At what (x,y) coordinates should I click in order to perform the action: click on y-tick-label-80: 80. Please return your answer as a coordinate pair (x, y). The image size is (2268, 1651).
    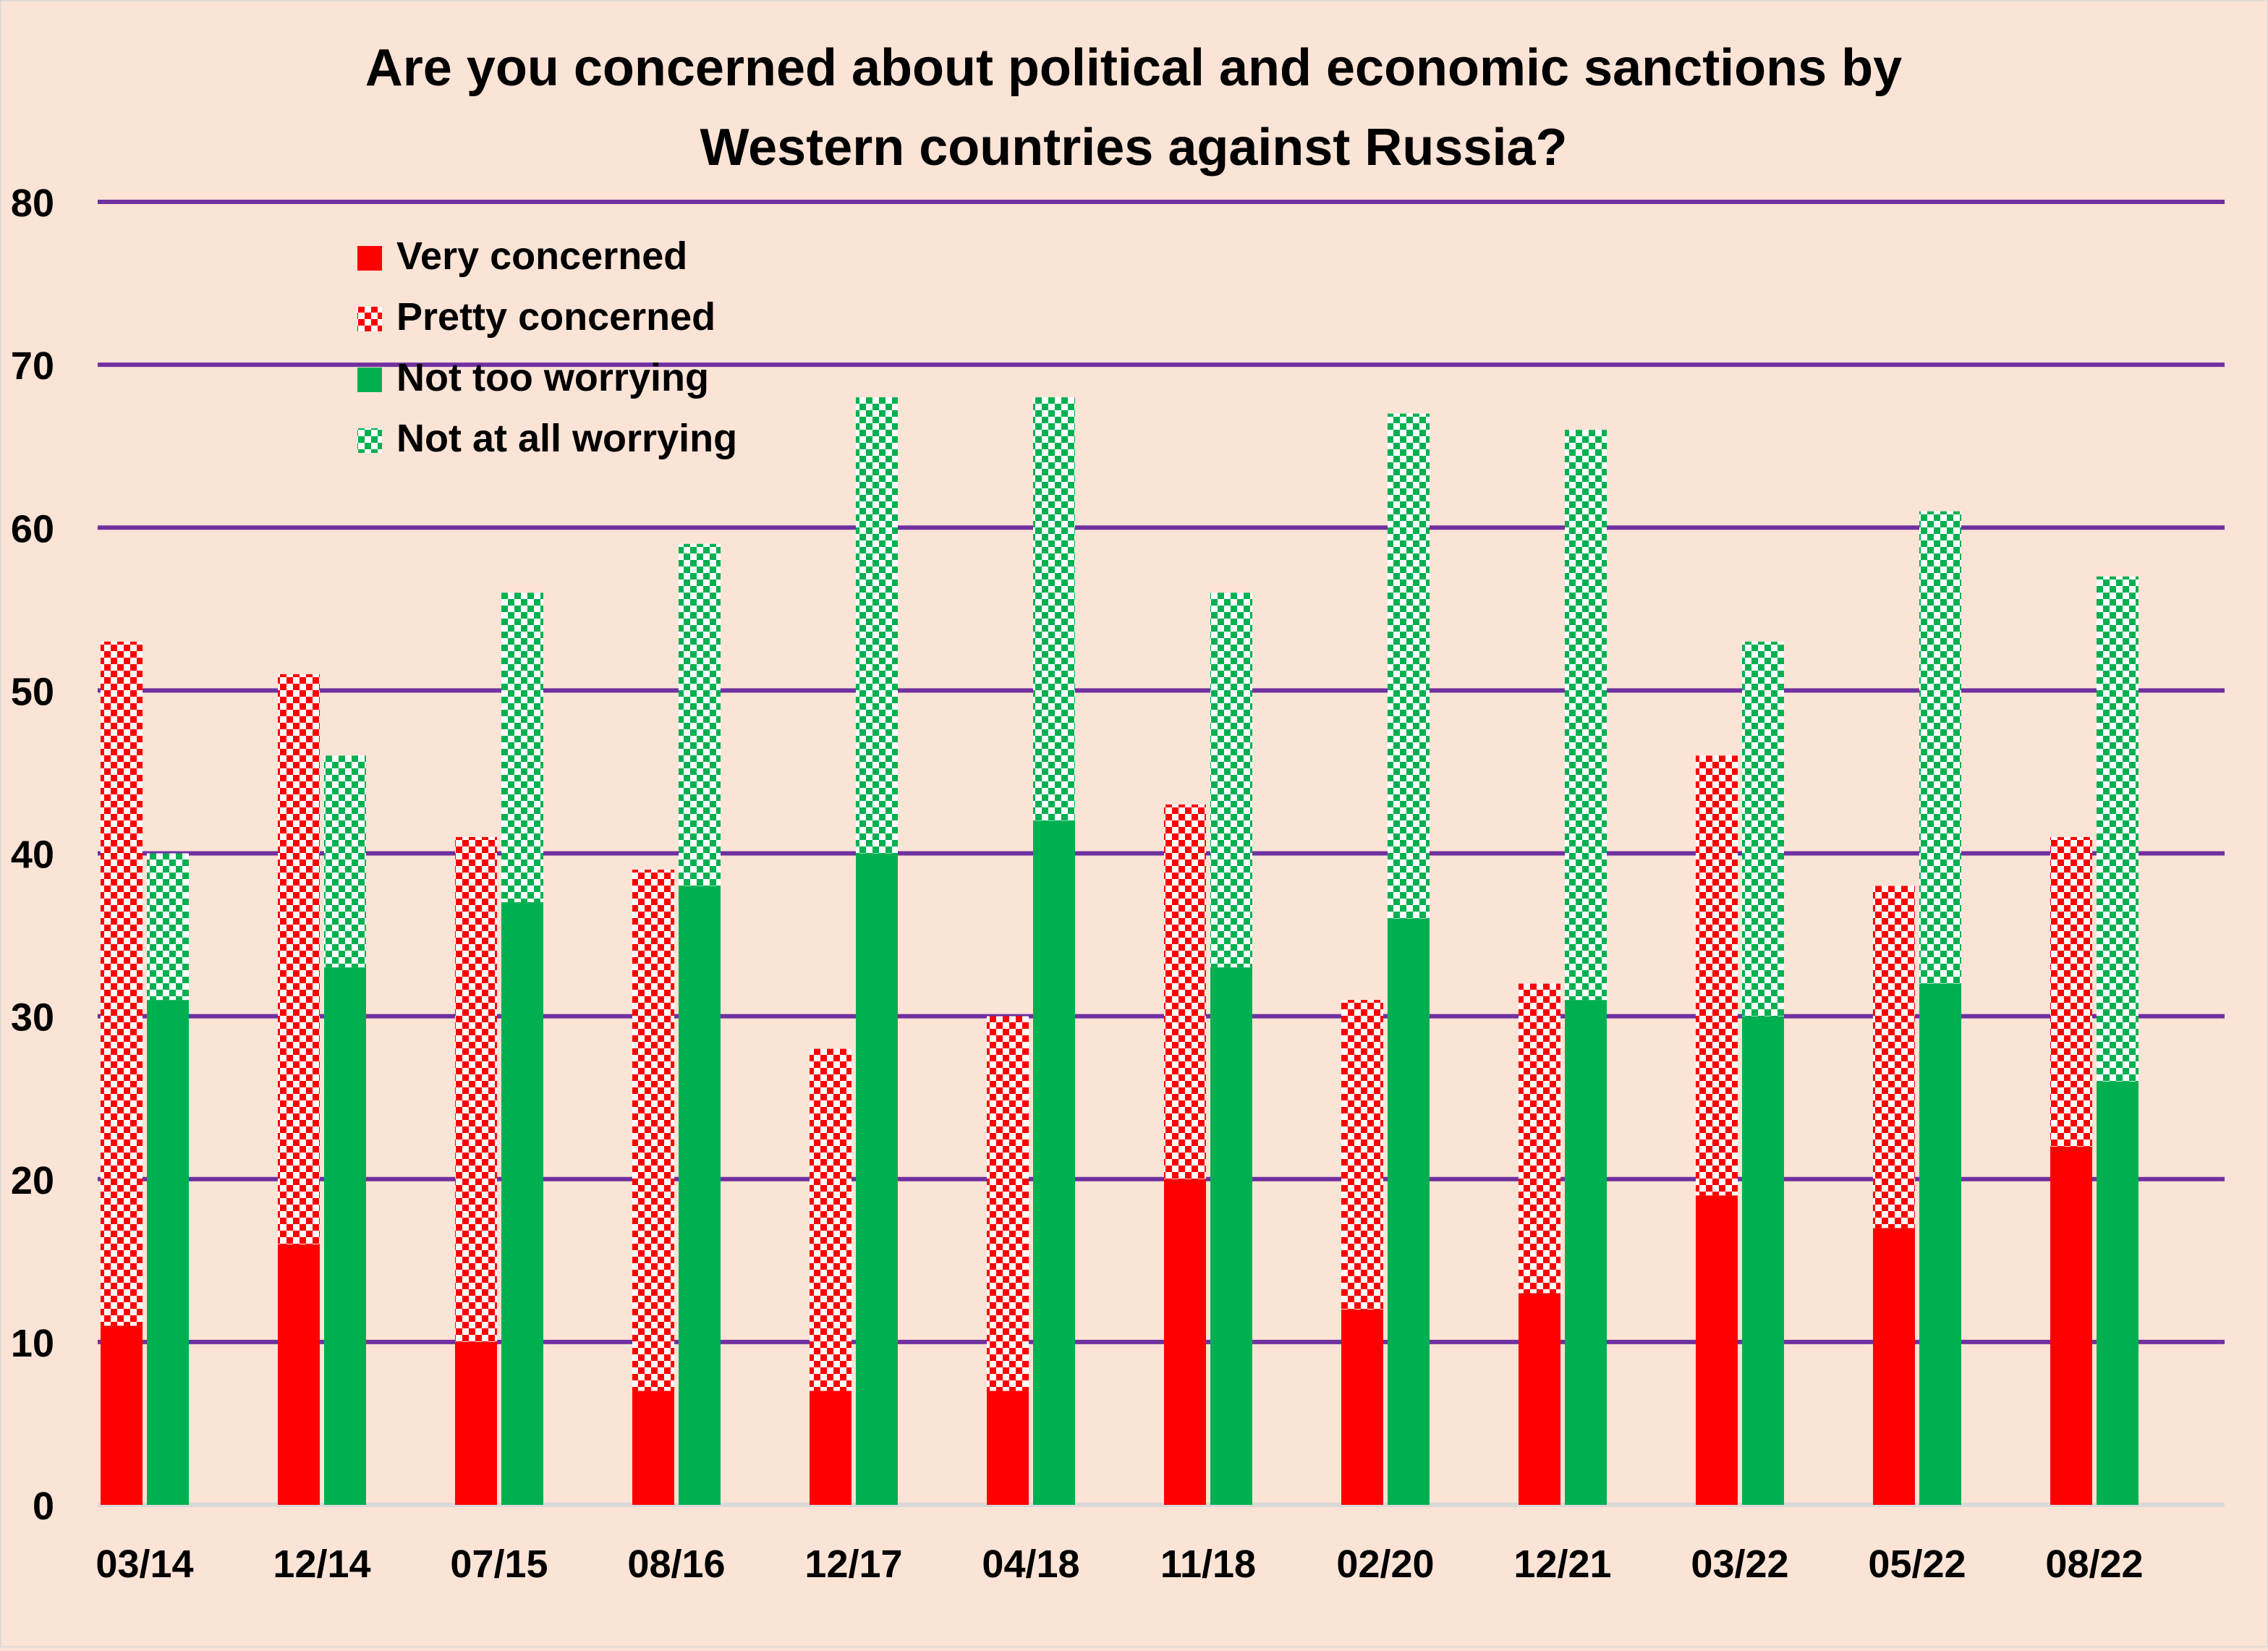
    Looking at the image, I should click on (32, 203).